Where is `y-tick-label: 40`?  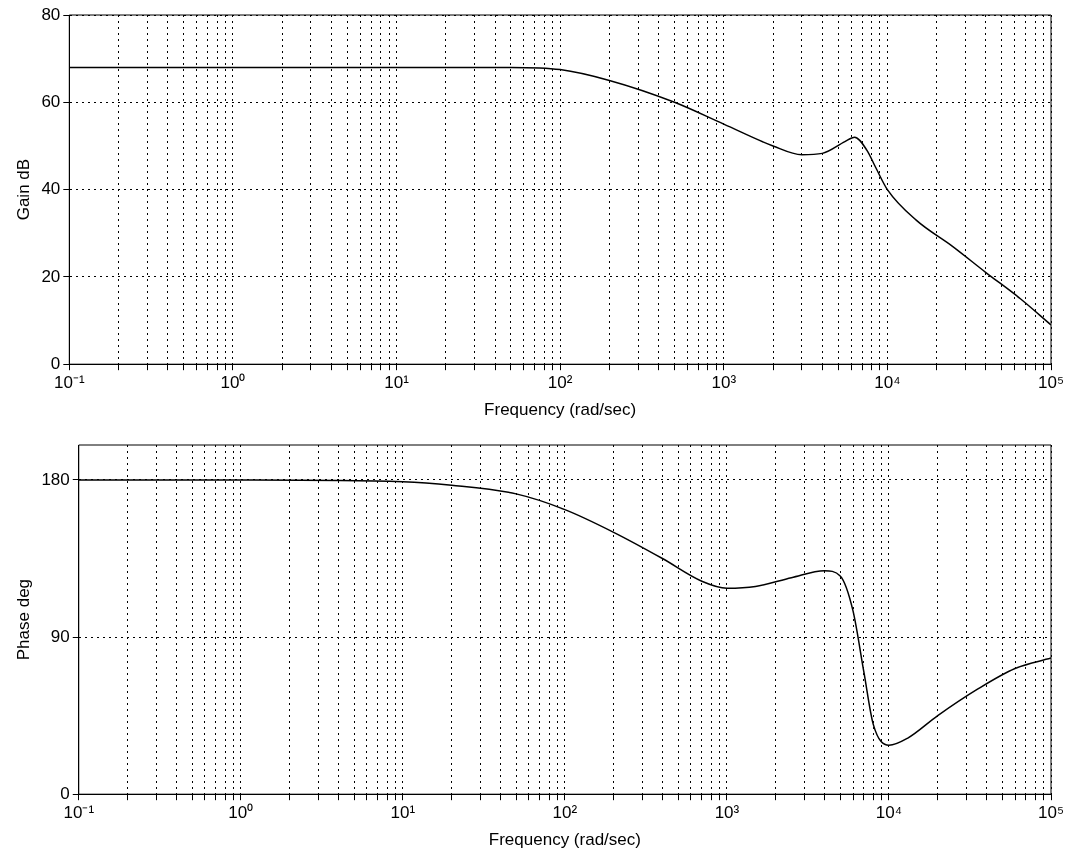
y-tick-label: 40 is located at coordinates (51, 189).